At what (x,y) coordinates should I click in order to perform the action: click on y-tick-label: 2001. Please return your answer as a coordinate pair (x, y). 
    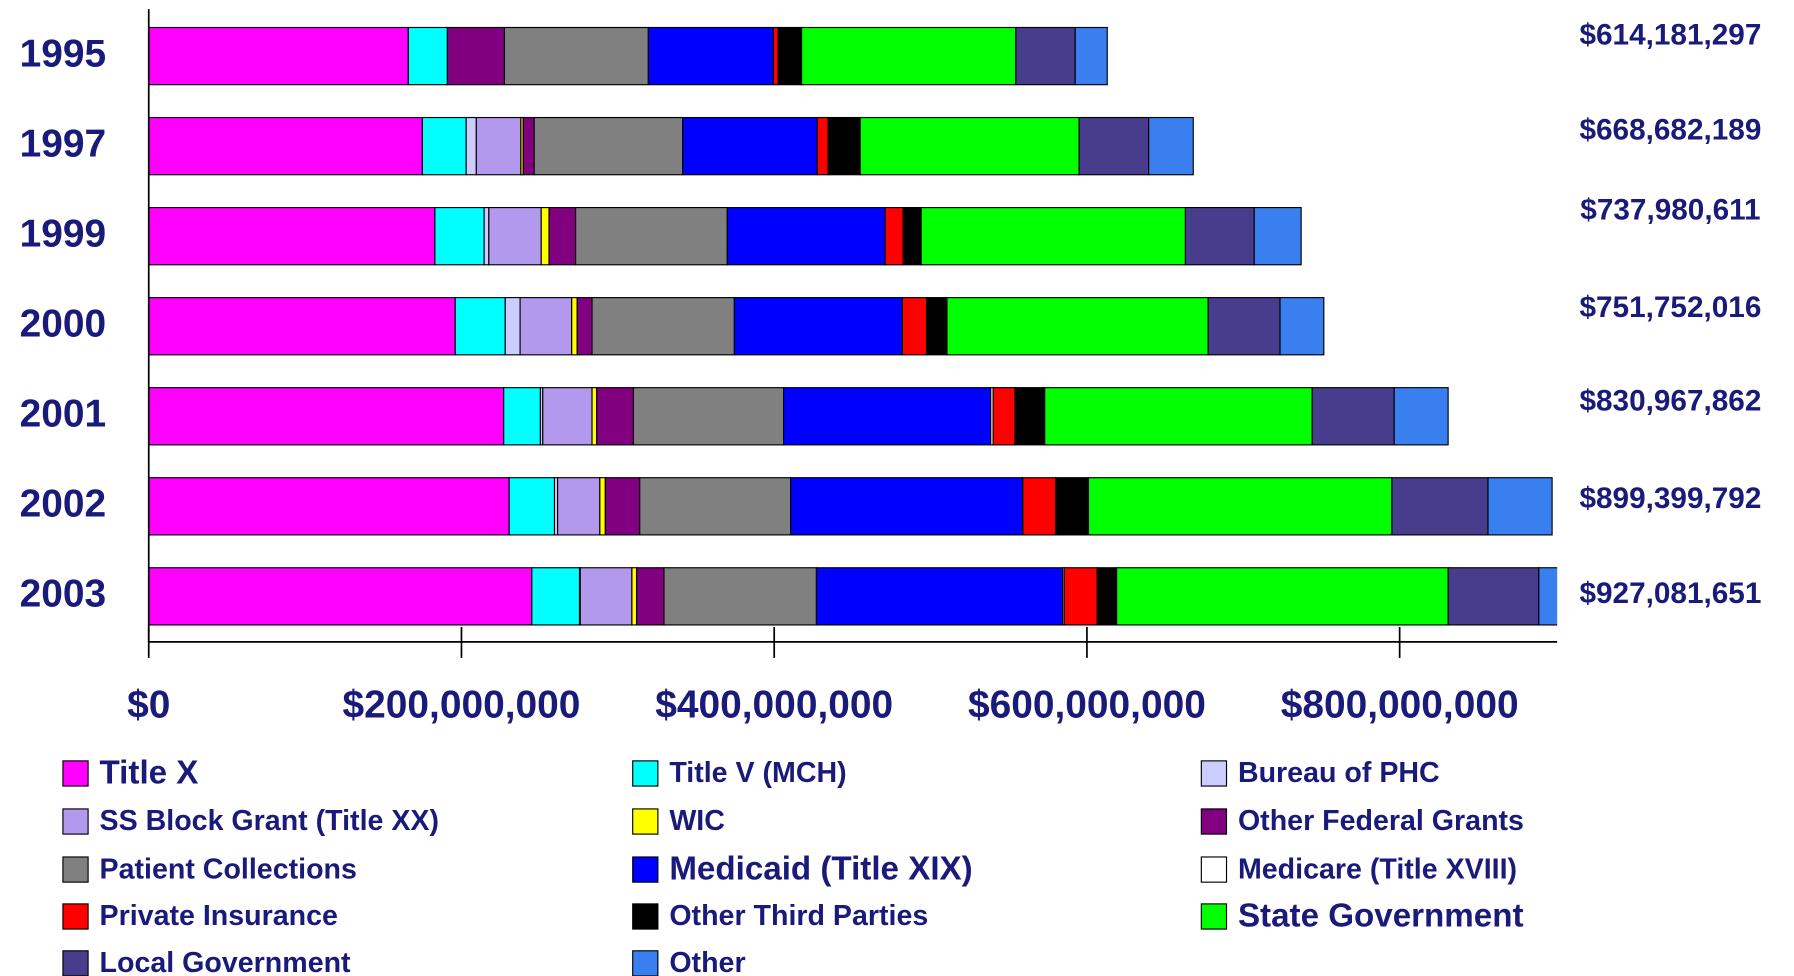
    Looking at the image, I should click on (63, 414).